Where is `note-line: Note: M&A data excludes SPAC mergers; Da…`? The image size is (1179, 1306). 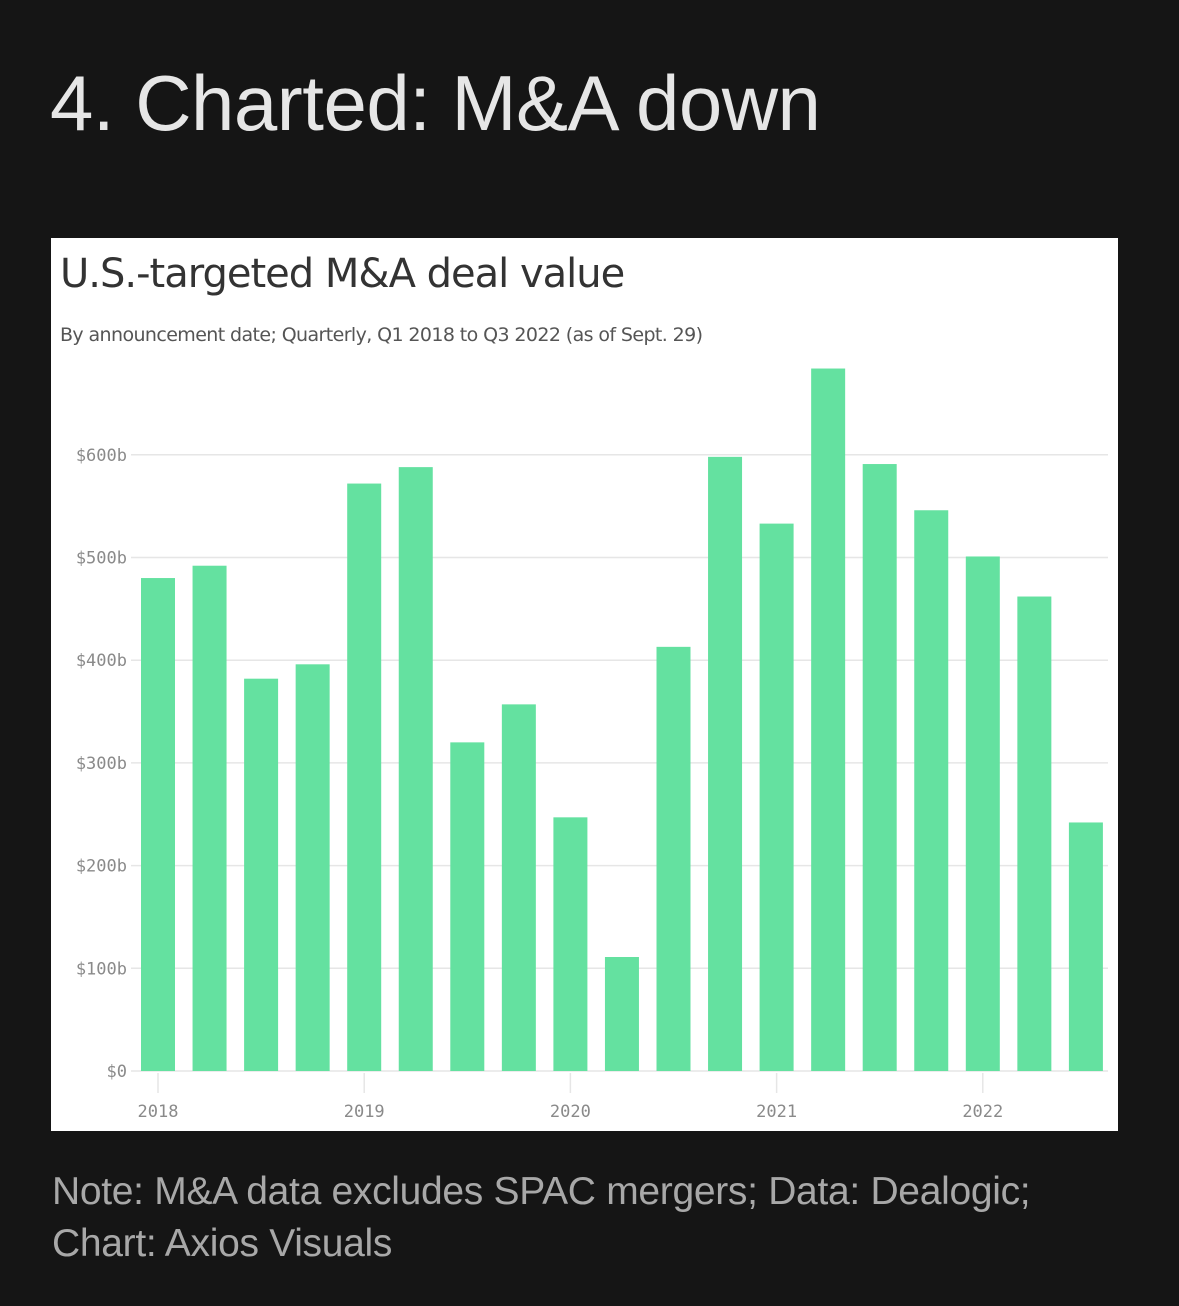 note-line: Note: M&A data excludes SPAC mergers; Da… is located at coordinates (541, 1191).